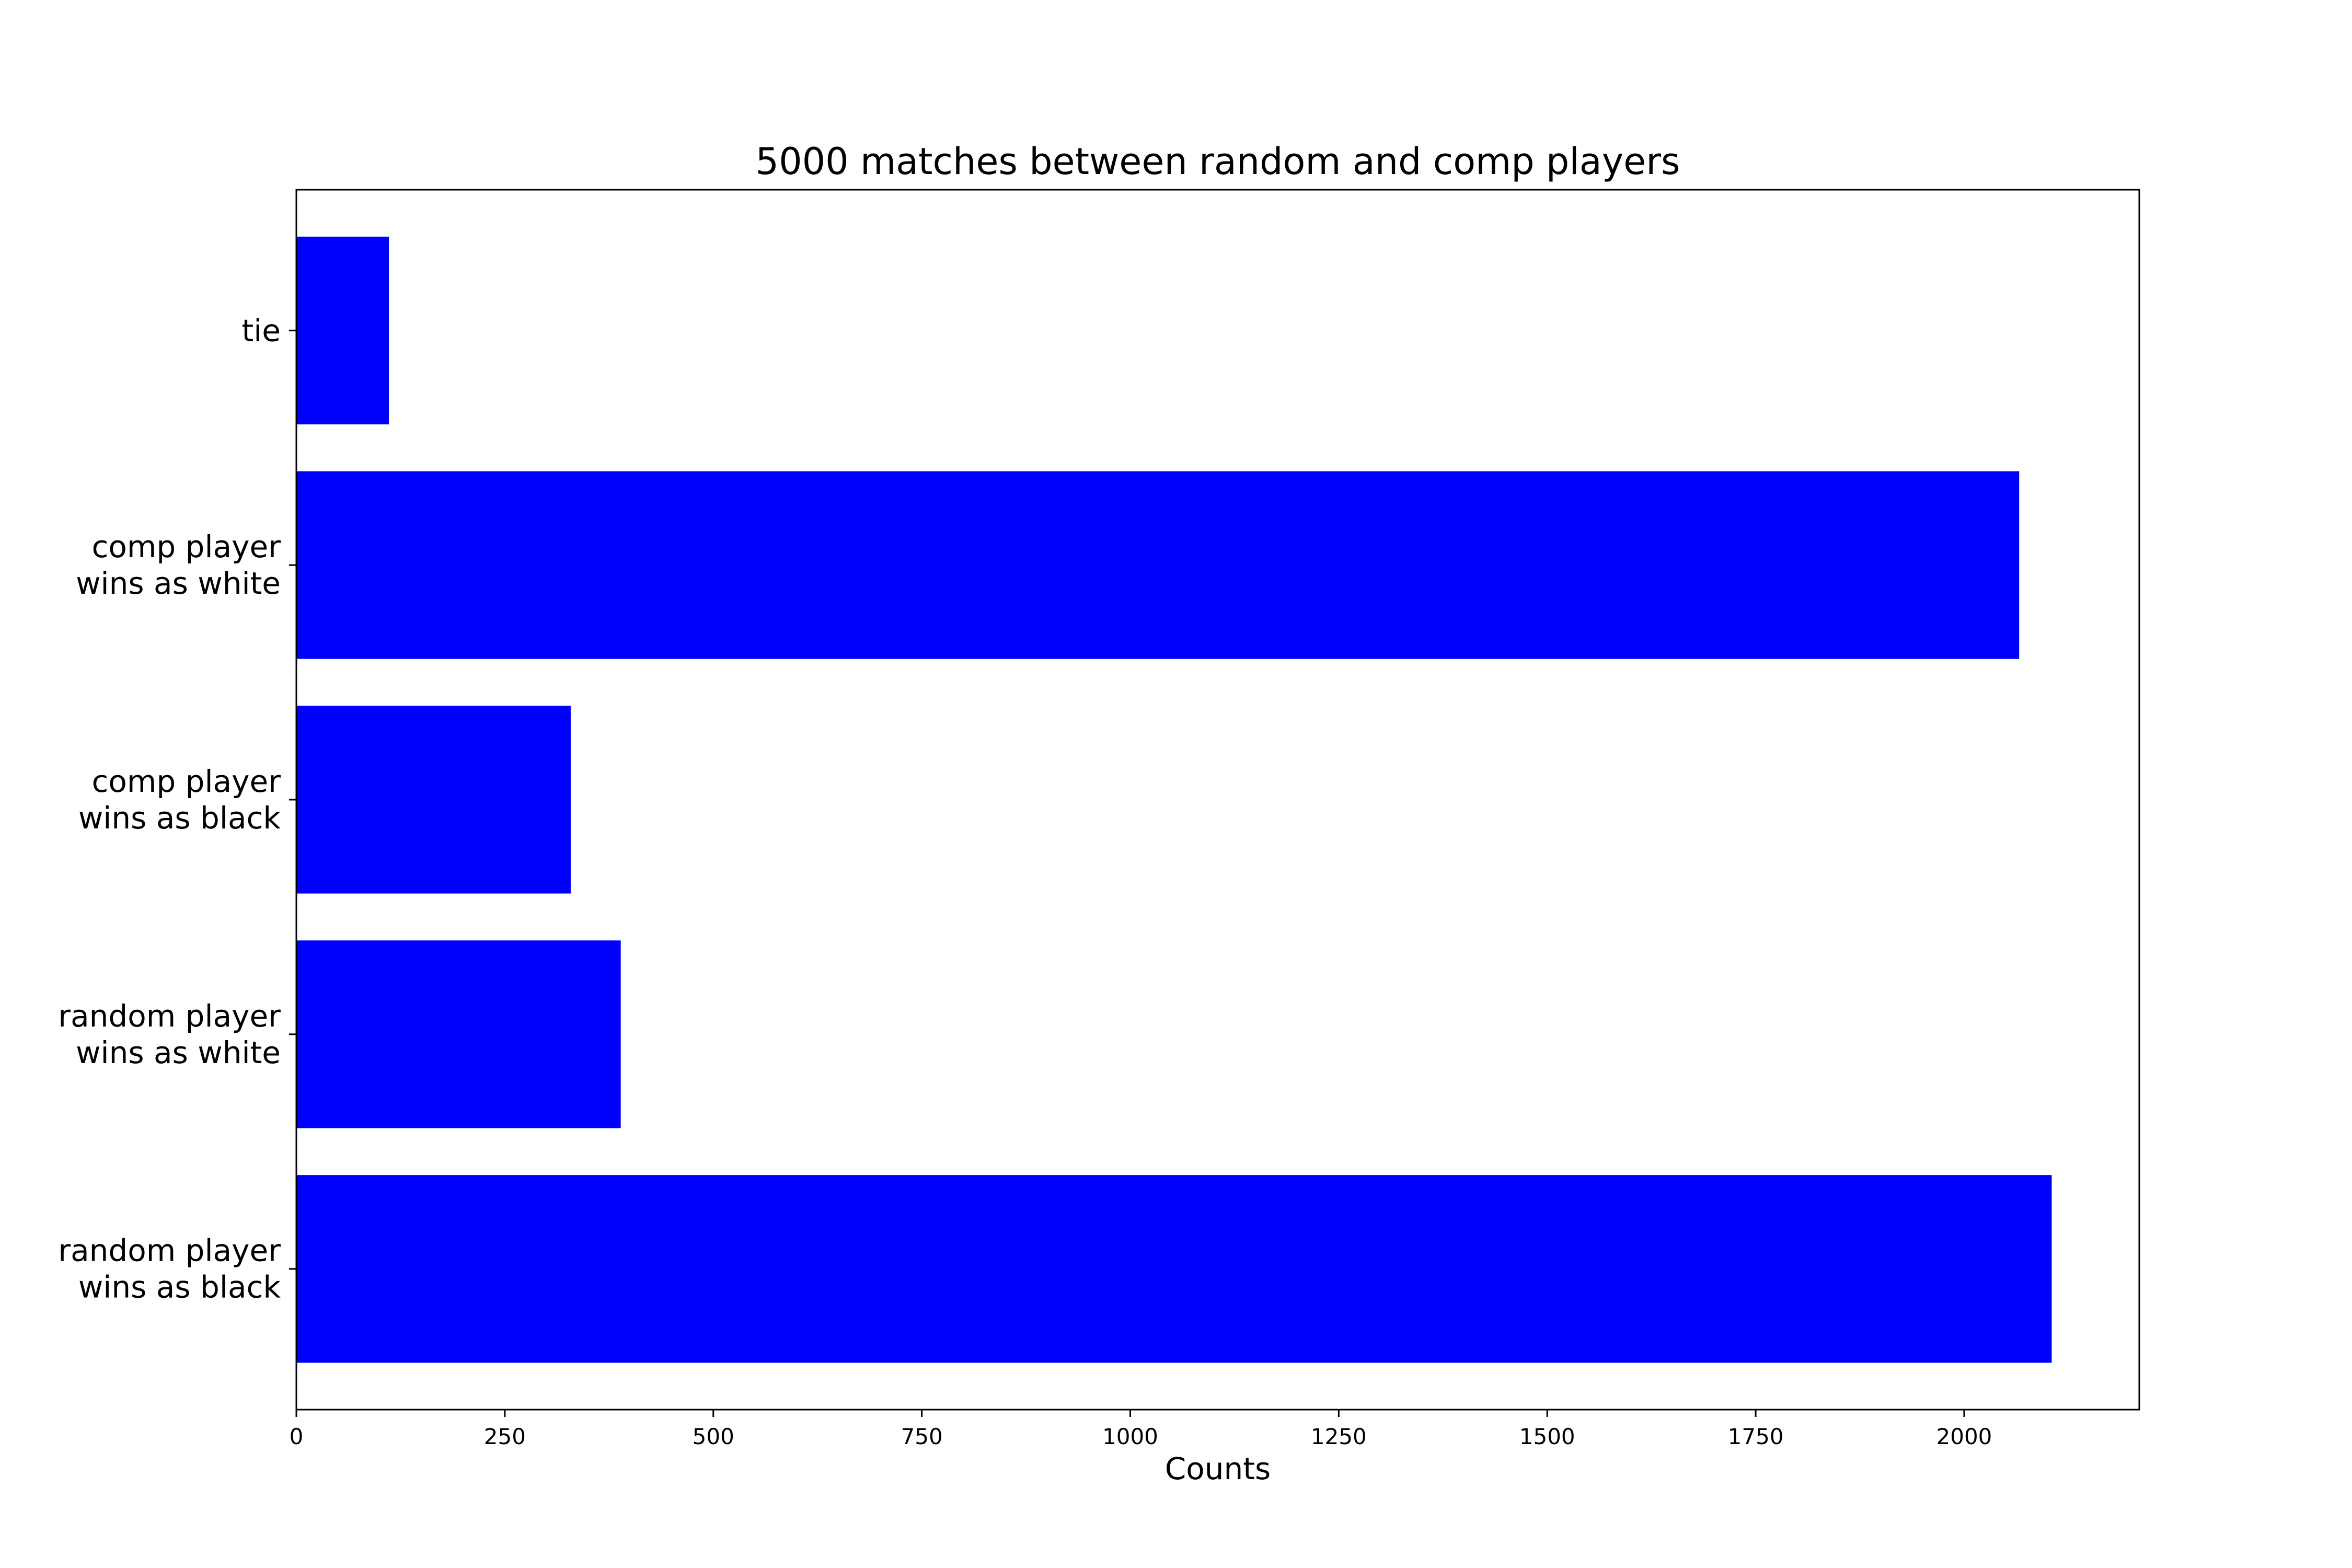 The width and height of the screenshot is (2352, 1568). Describe the element at coordinates (1964, 1436) in the screenshot. I see `x-tick-label-8: 2000` at that location.